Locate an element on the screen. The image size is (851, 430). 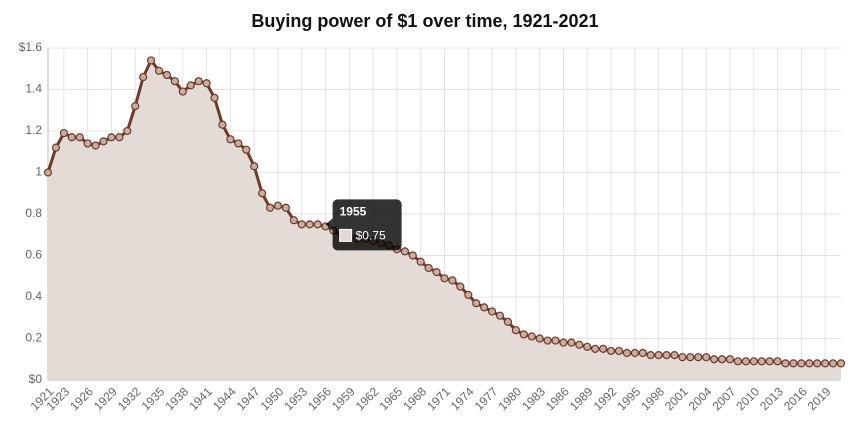
x-tick-label: 2019 is located at coordinates (819, 398).